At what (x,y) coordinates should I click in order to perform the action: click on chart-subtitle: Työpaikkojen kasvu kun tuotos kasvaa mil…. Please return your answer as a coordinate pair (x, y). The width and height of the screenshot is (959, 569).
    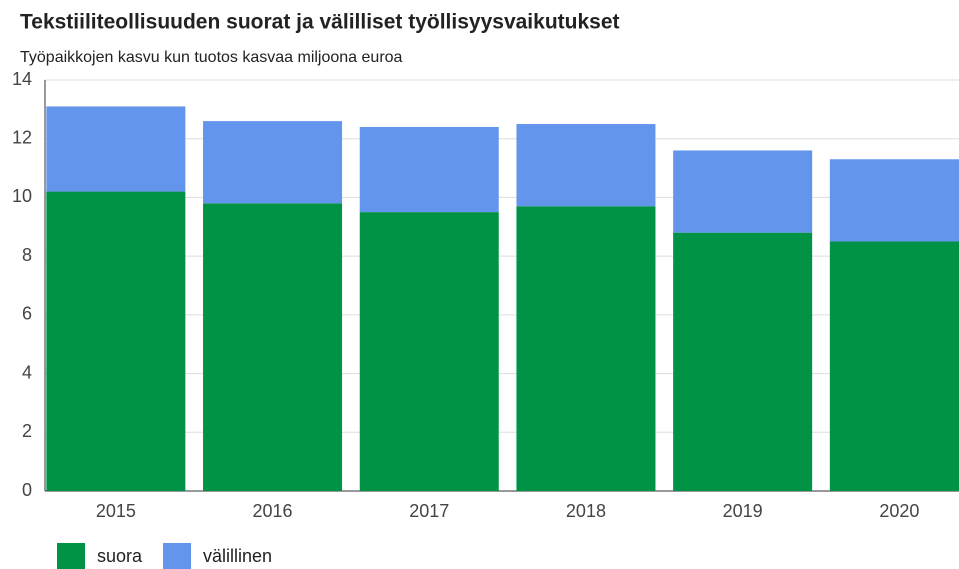
    Looking at the image, I should click on (211, 57).